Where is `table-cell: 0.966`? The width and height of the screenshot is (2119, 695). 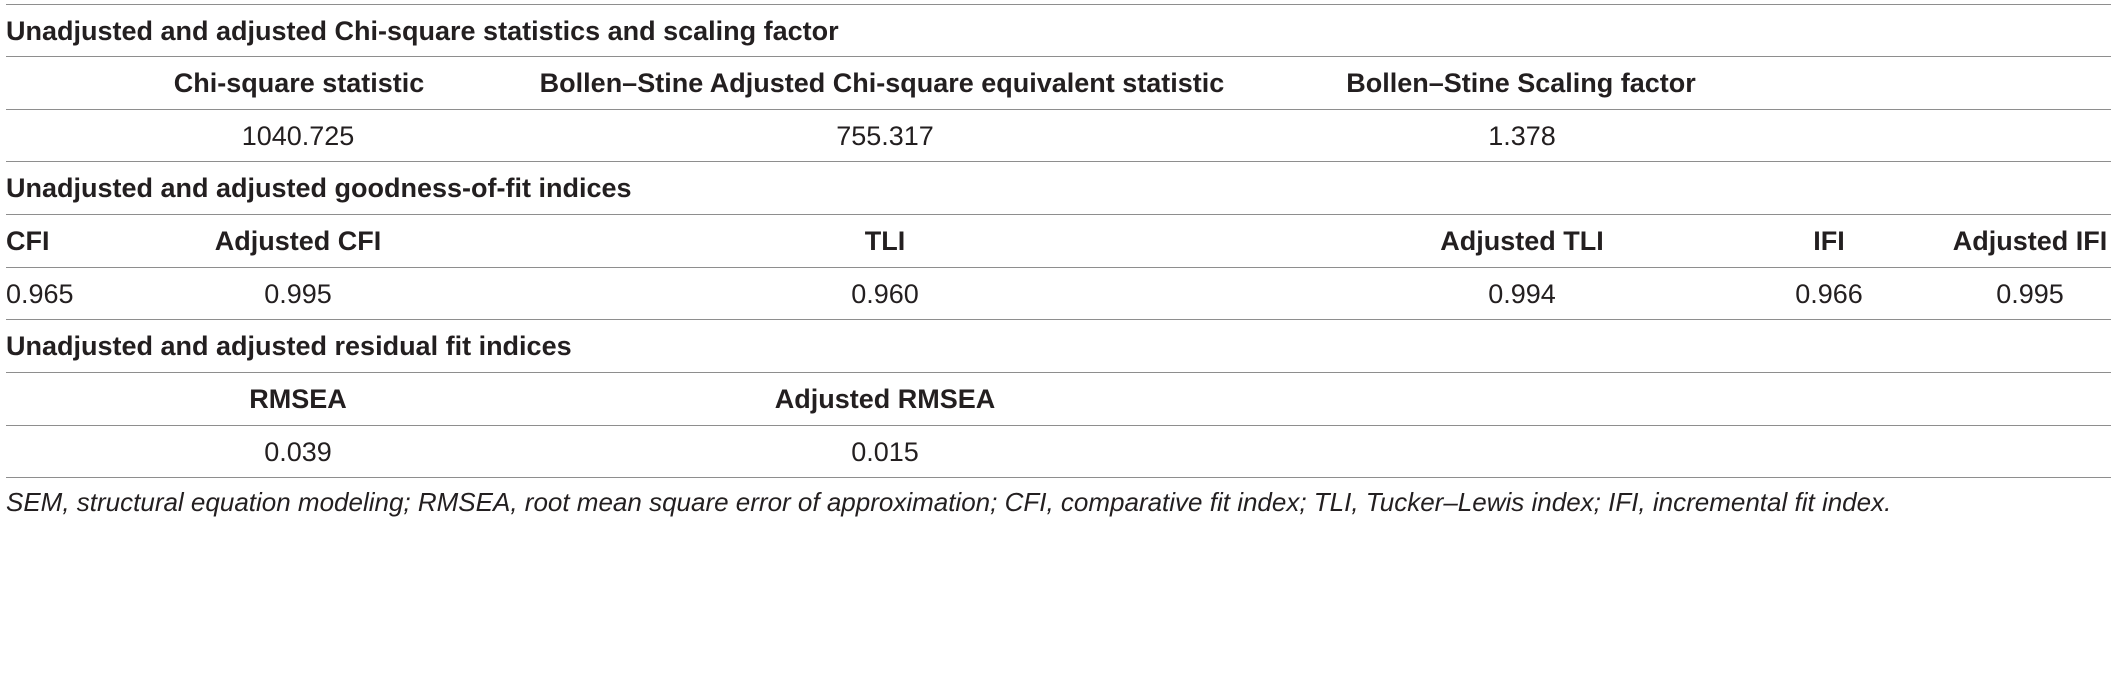 table-cell: 0.966 is located at coordinates (1829, 294).